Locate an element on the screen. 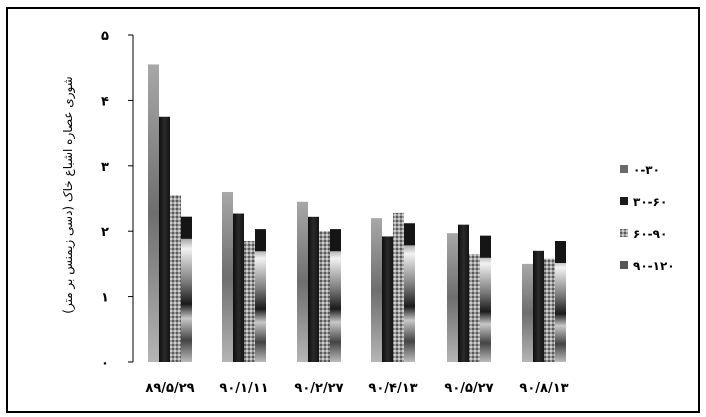 The height and width of the screenshot is (417, 706). y-axis-title: شوری عصاره اشباع خاک (دسی زیمنس بر متر) is located at coordinates (68, 194).